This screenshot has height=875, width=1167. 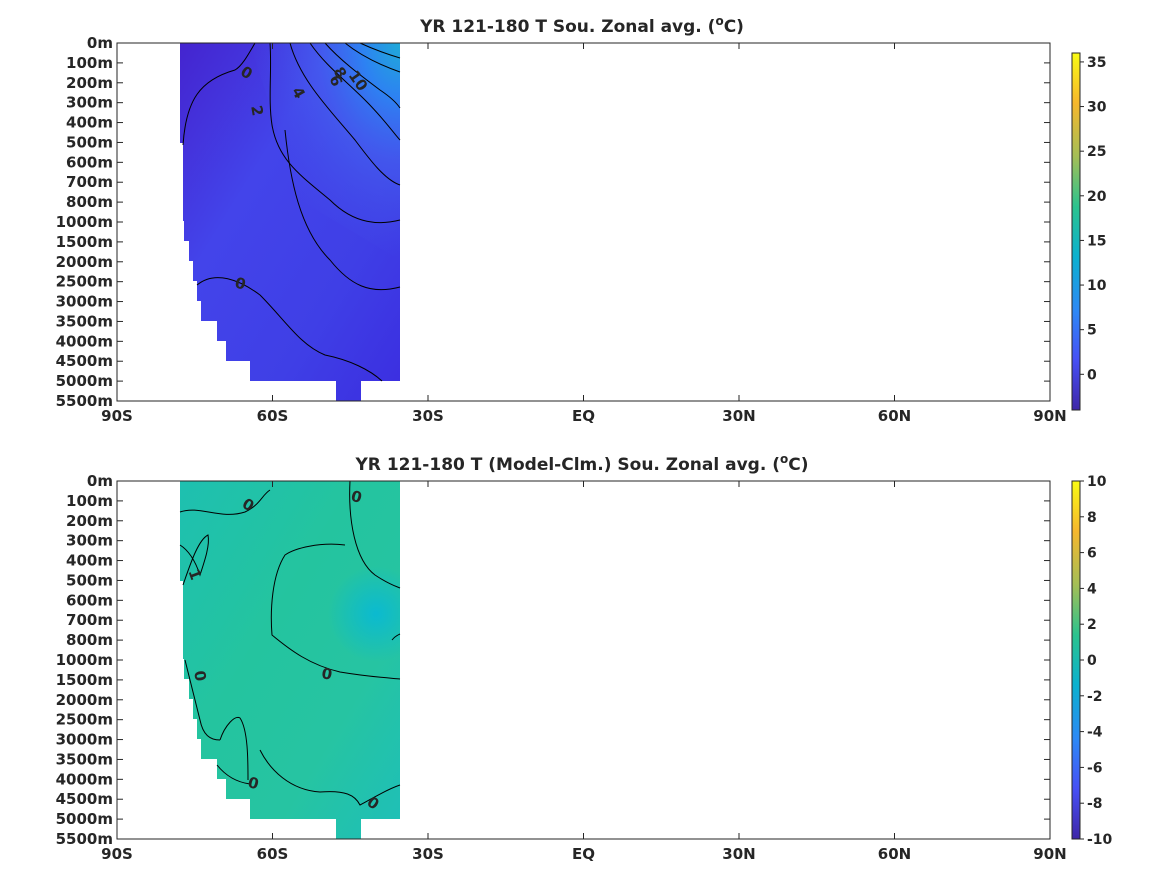 I want to click on colorbar-tick-label: -8, so click(x=1095, y=804).